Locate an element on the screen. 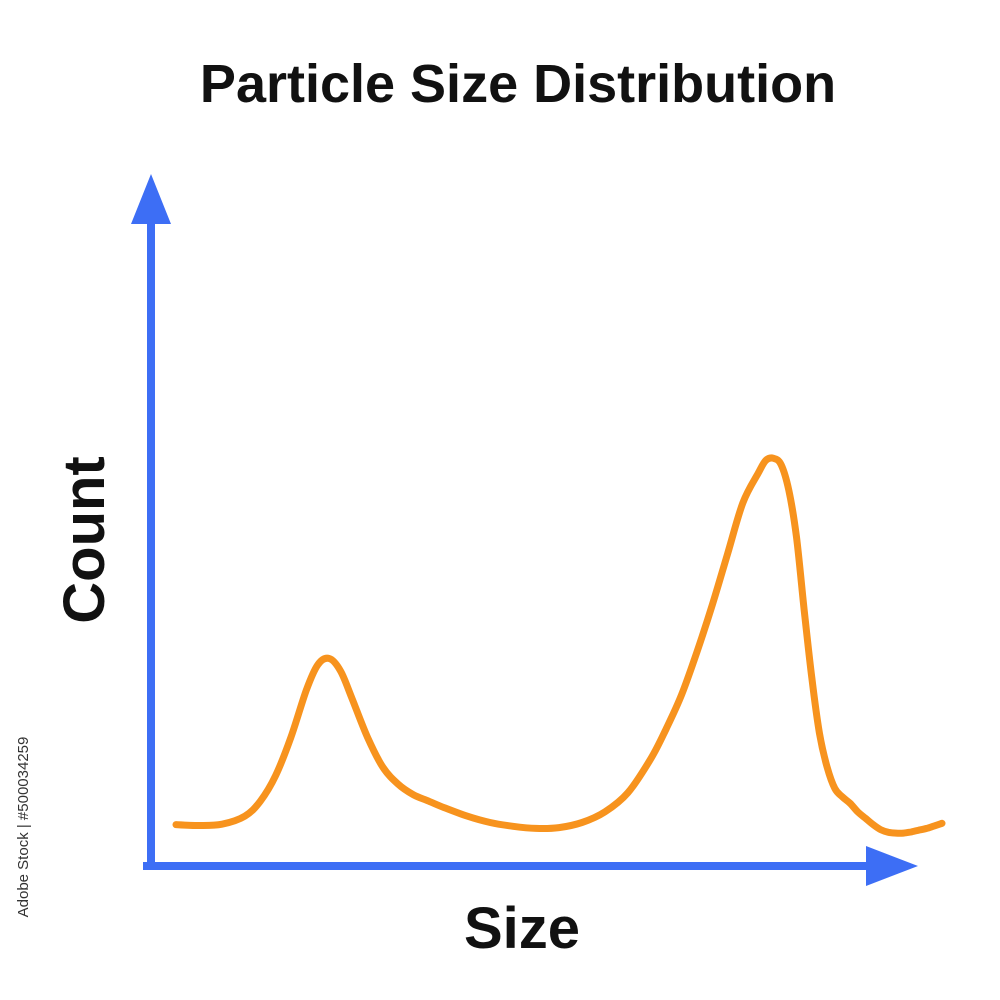 This screenshot has width=1000, height=1000. x-axis-label: Size is located at coordinates (522, 928).